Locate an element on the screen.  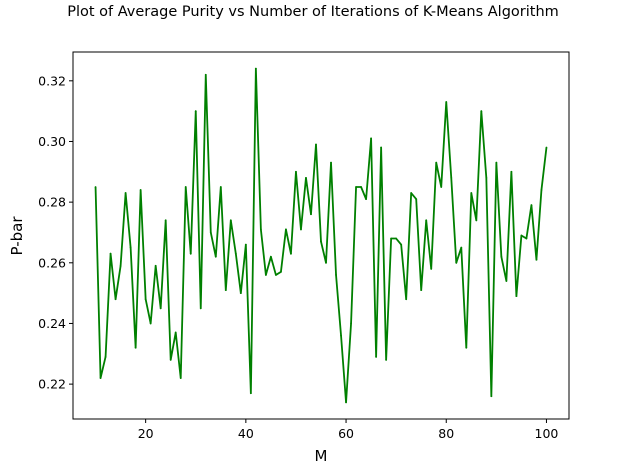
y-tick-label: 0.28 is located at coordinates (52, 202).